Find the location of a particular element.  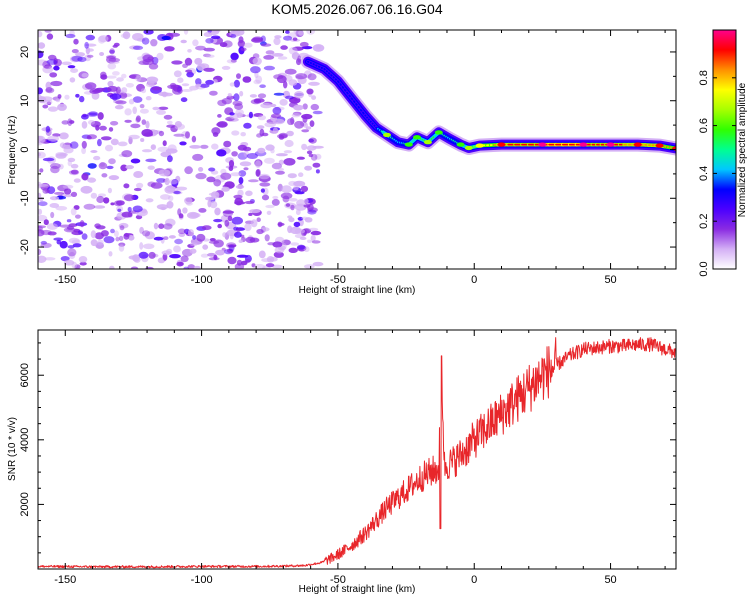

colorbar-ticks: 0.0 0.2 0.4 0.6 0.8 is located at coordinates (717, 173).